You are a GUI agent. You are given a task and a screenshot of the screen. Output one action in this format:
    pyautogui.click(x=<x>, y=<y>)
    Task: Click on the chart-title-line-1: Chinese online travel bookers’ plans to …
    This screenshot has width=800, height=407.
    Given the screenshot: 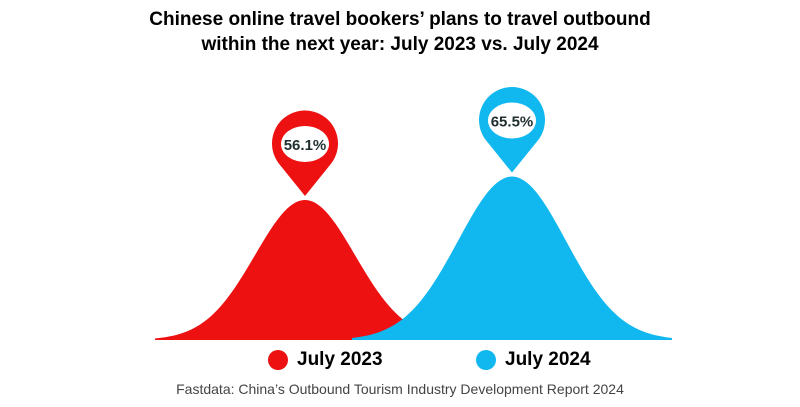 What is the action you would take?
    pyautogui.click(x=400, y=19)
    